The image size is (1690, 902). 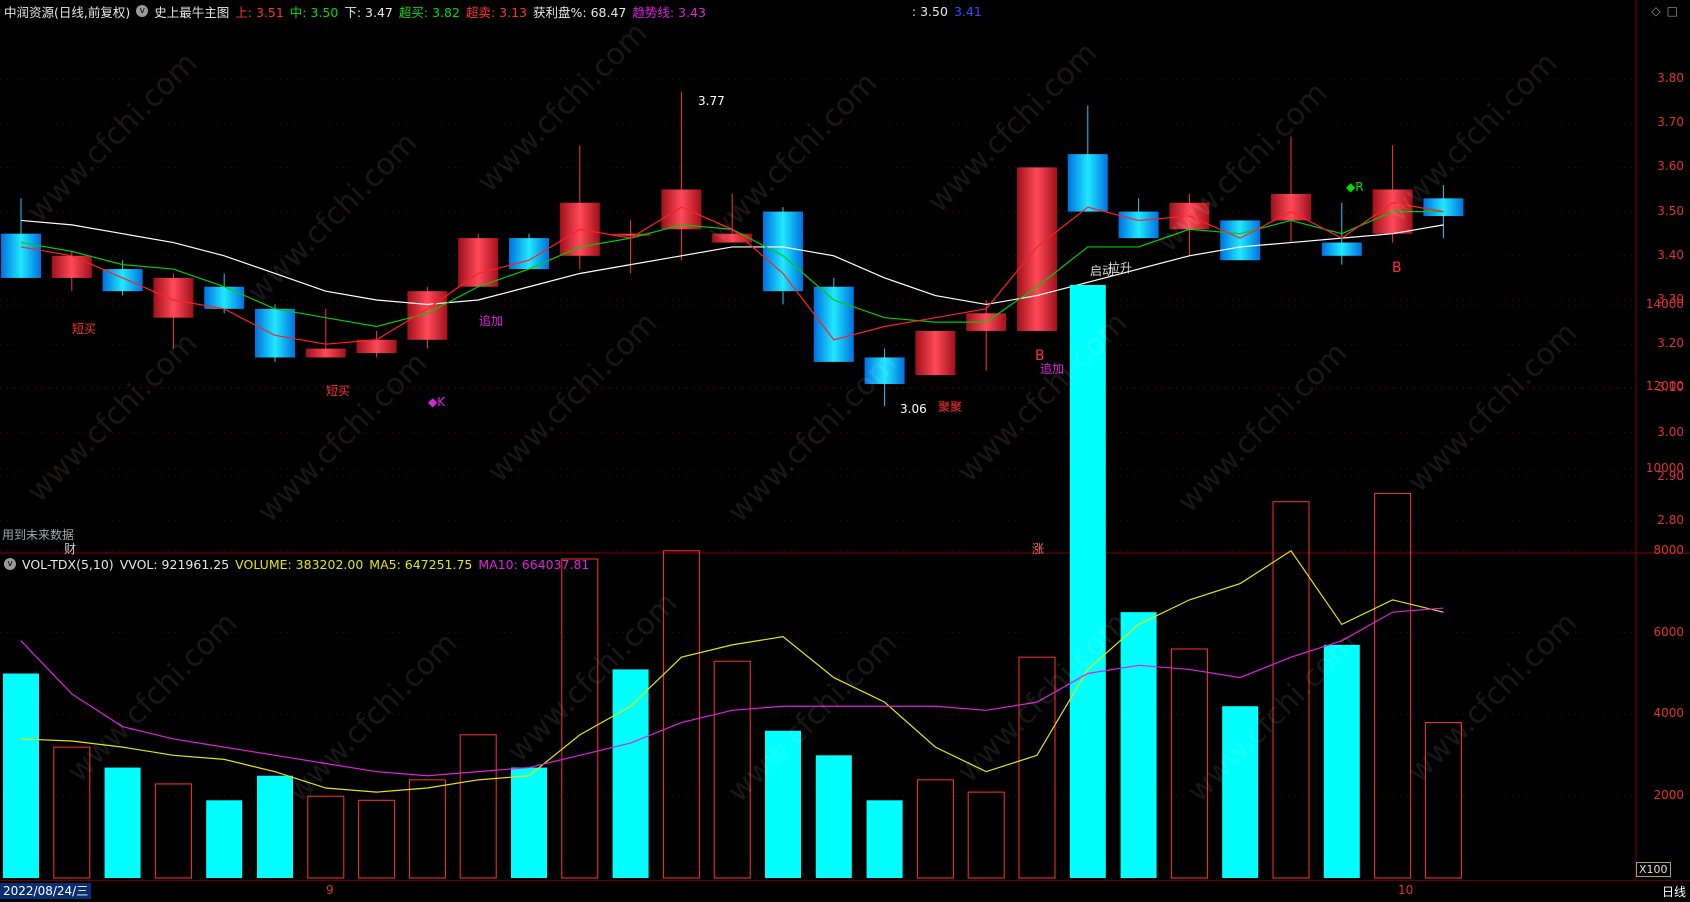 I want to click on profit-value: 获利盘%: 68.47, so click(x=579, y=12).